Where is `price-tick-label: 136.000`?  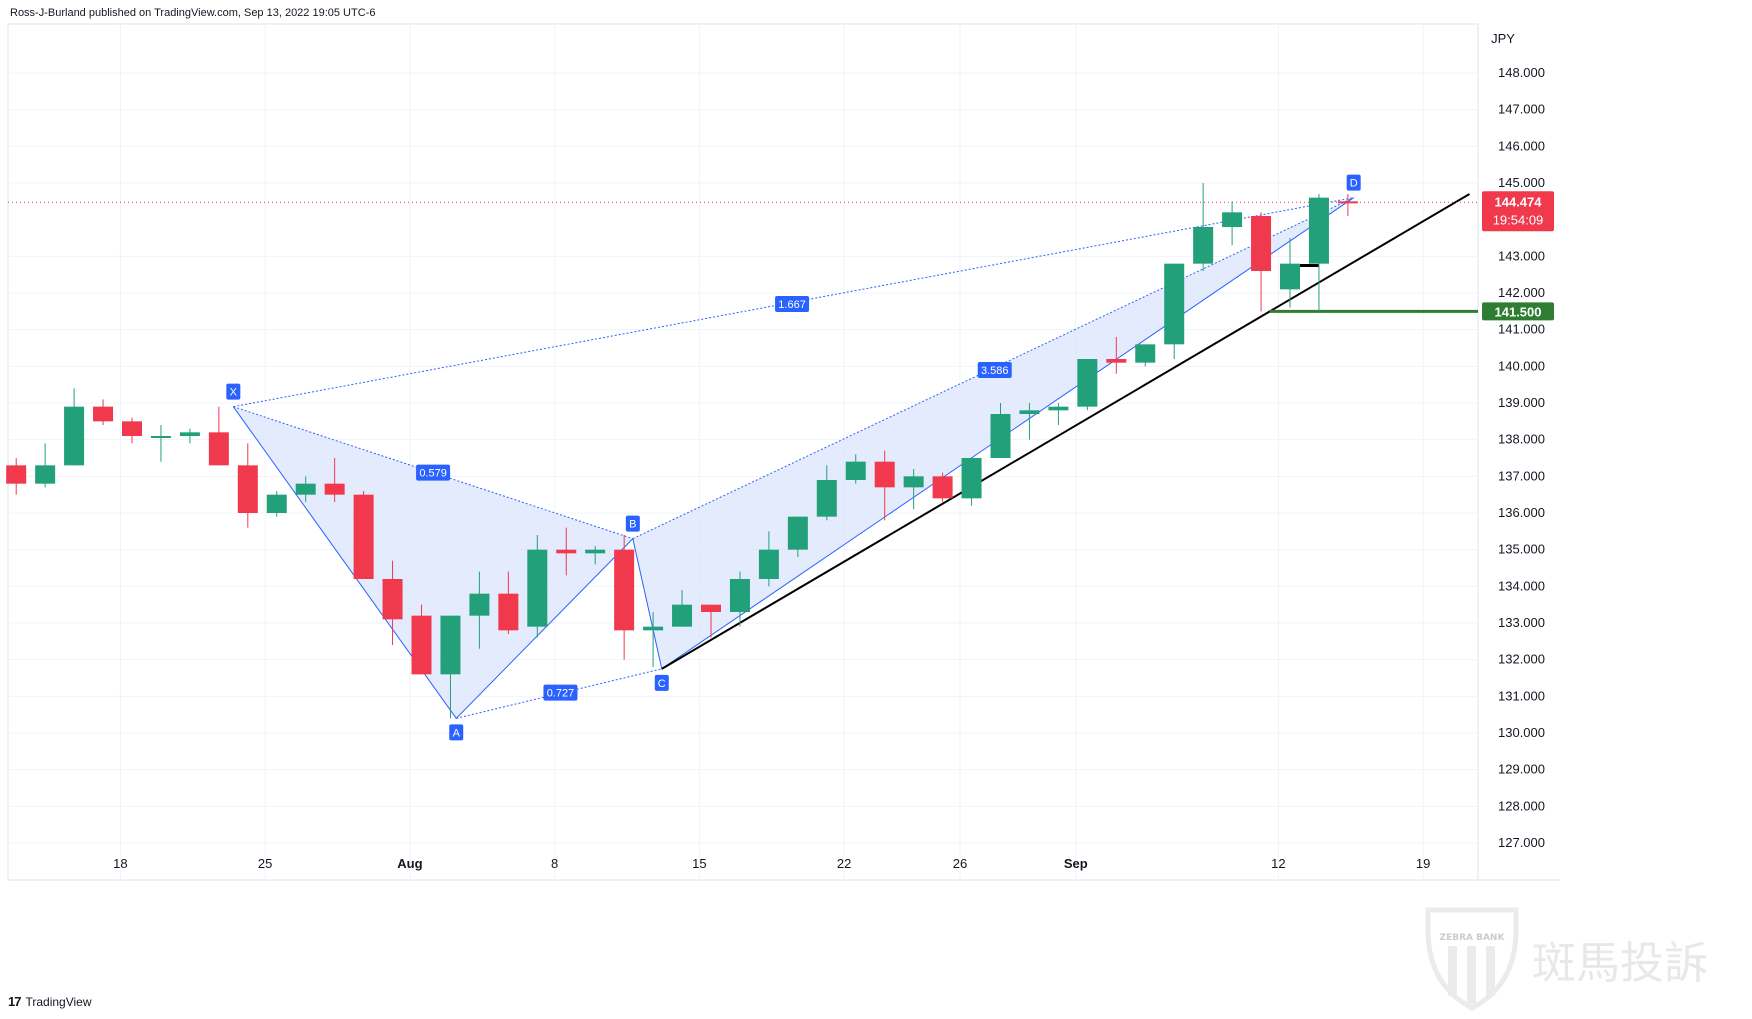 price-tick-label: 136.000 is located at coordinates (1521, 512).